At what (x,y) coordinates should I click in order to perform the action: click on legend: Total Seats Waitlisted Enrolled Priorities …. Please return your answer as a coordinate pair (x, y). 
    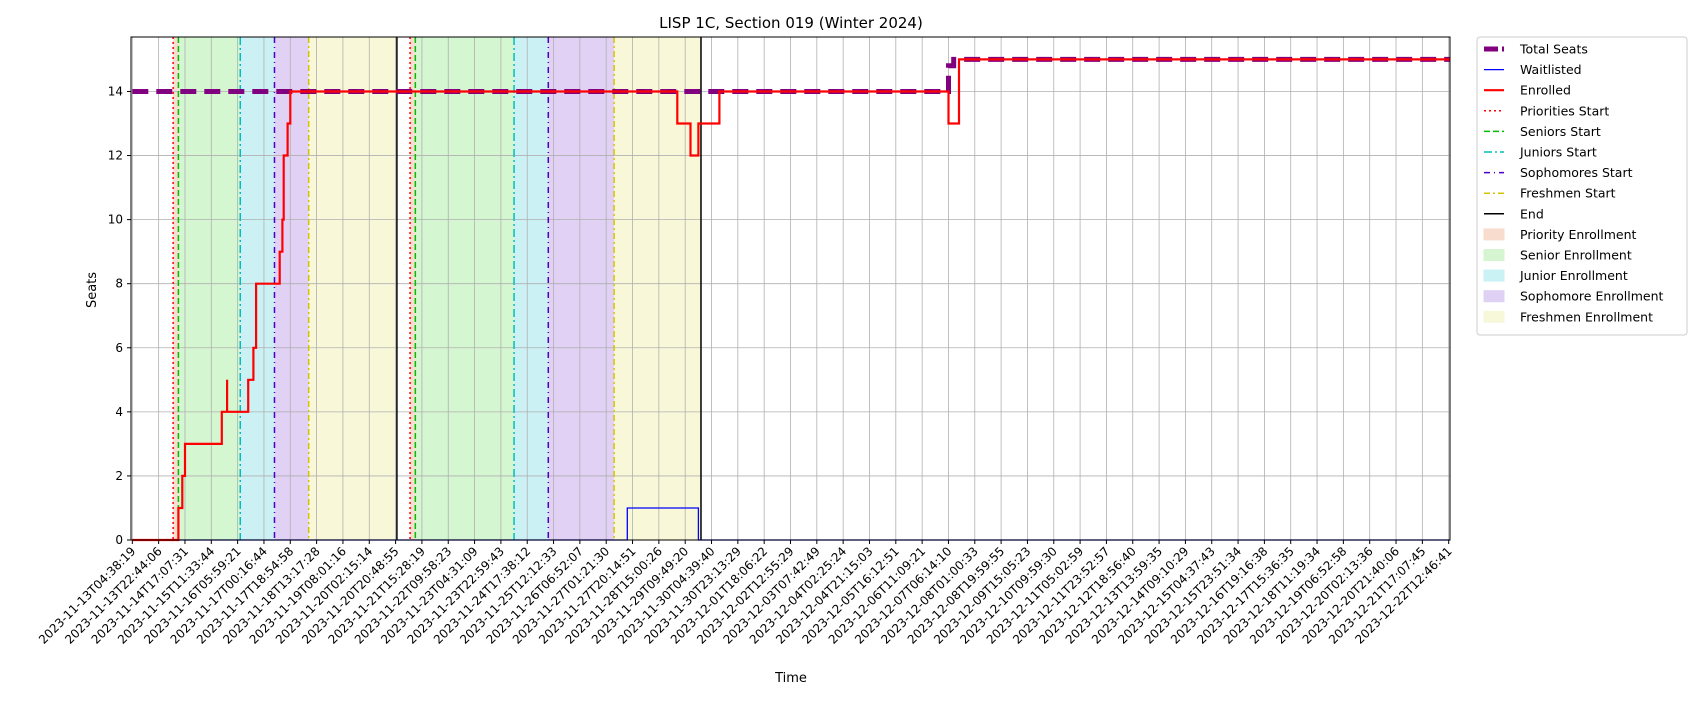
    Looking at the image, I should click on (1582, 186).